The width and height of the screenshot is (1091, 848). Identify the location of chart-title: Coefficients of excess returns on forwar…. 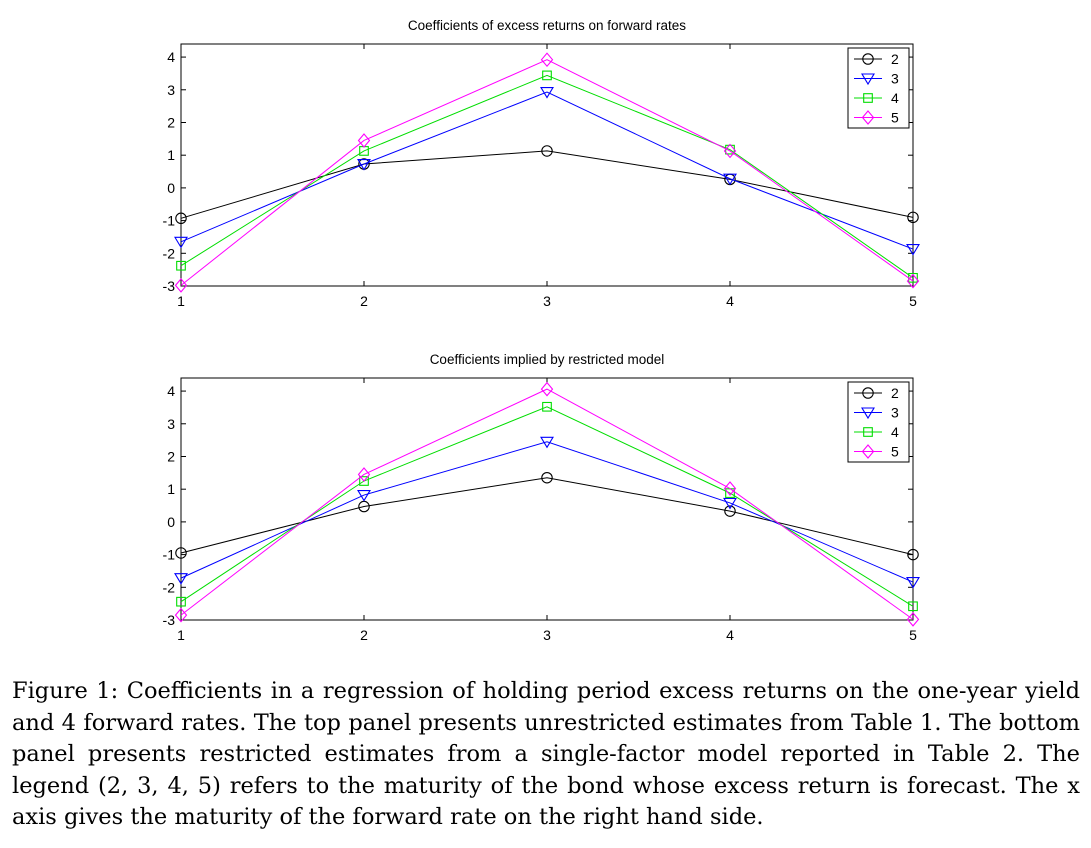
(547, 25).